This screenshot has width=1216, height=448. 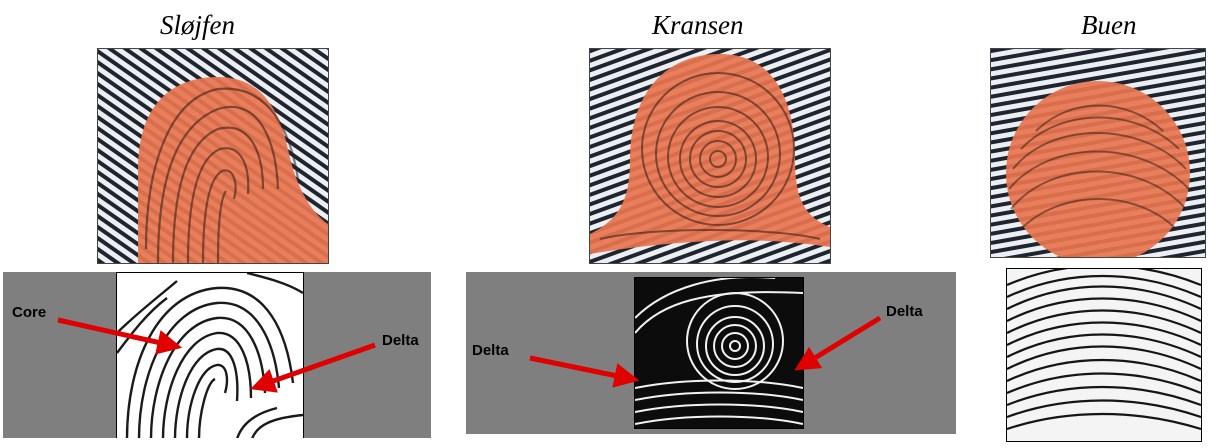 What do you see at coordinates (210, 355) in the screenshot?
I see `loop-ridge-print` at bounding box center [210, 355].